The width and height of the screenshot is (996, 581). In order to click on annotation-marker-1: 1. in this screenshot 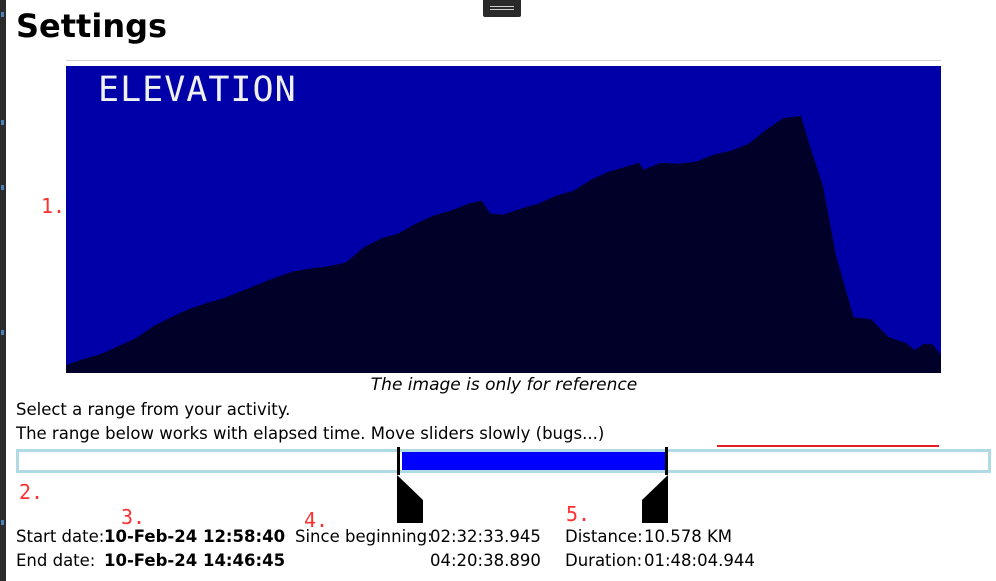, I will do `click(53, 206)`.